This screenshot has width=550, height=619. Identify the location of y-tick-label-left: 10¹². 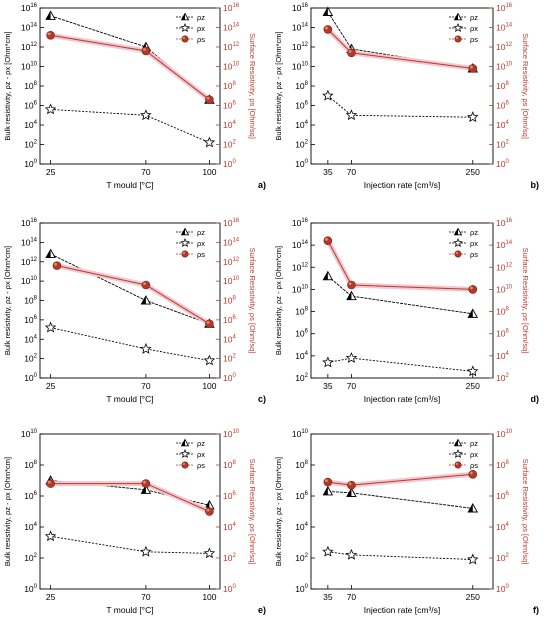
(29, 47).